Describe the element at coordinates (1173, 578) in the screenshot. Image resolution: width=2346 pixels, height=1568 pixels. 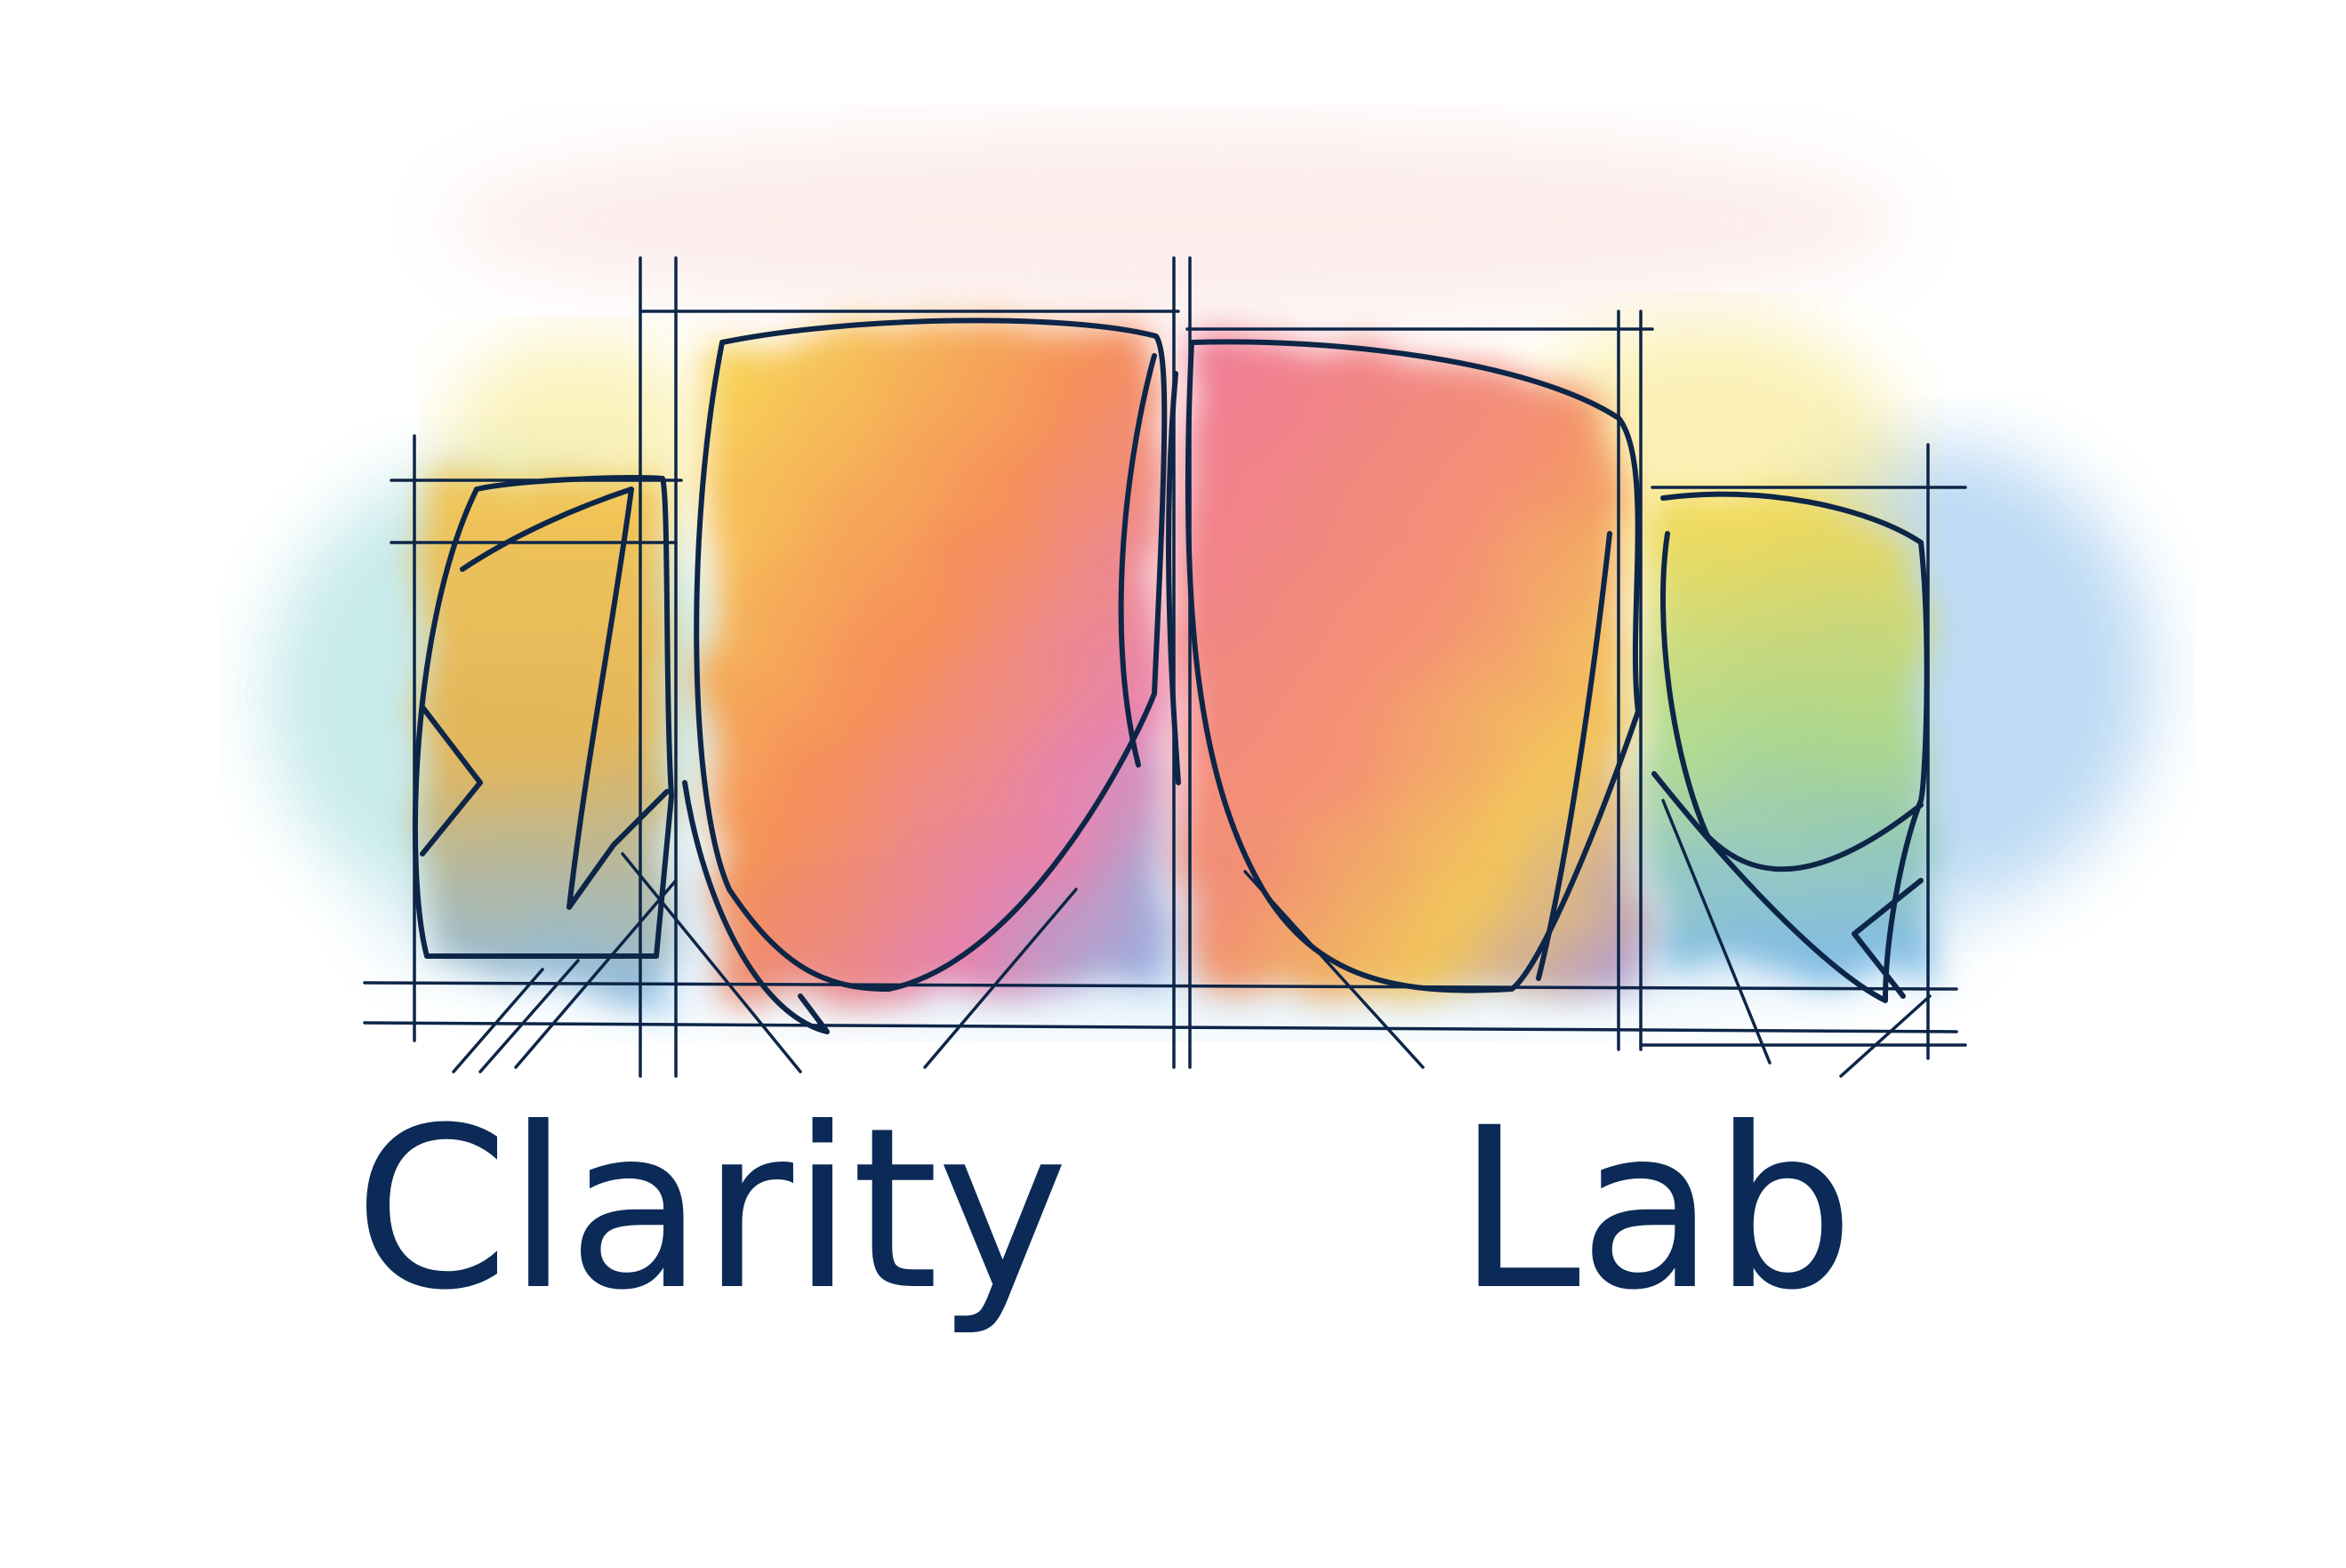
I see `tooth-3-ridge` at that location.